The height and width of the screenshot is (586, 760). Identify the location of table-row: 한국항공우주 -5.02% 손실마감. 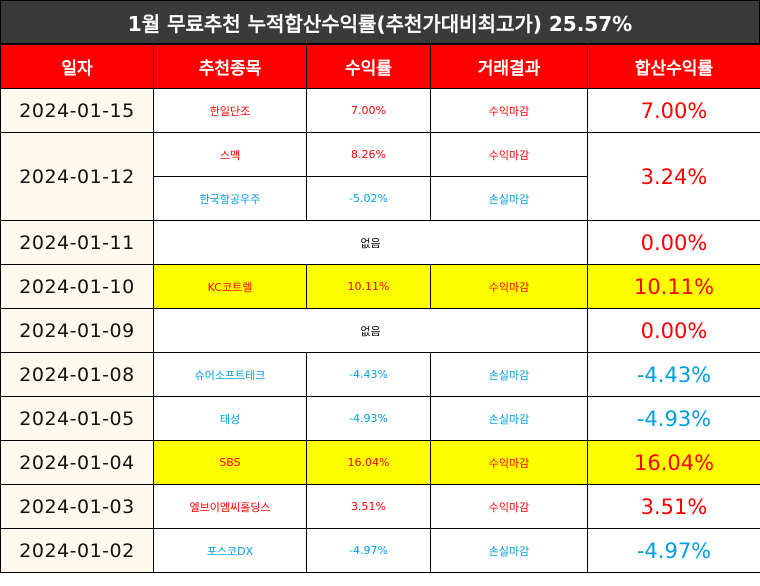
(380, 198).